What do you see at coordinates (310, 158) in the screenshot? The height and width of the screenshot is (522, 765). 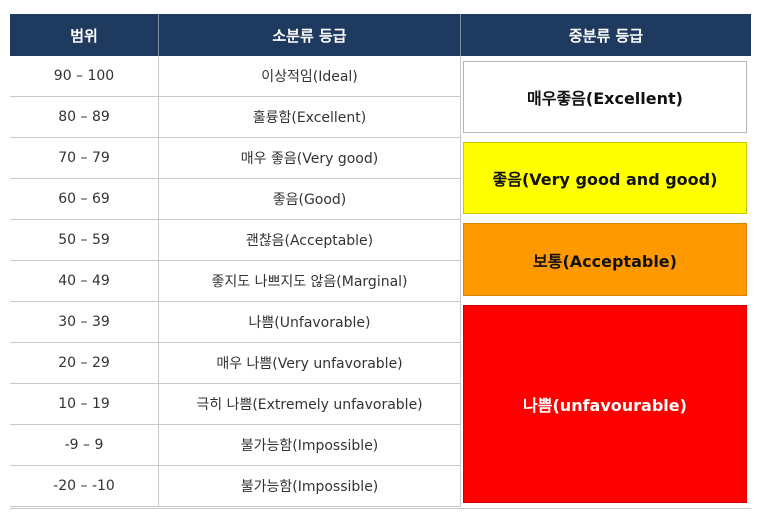 I see `sub-grade-cell: 매우 좋음(Very good)` at bounding box center [310, 158].